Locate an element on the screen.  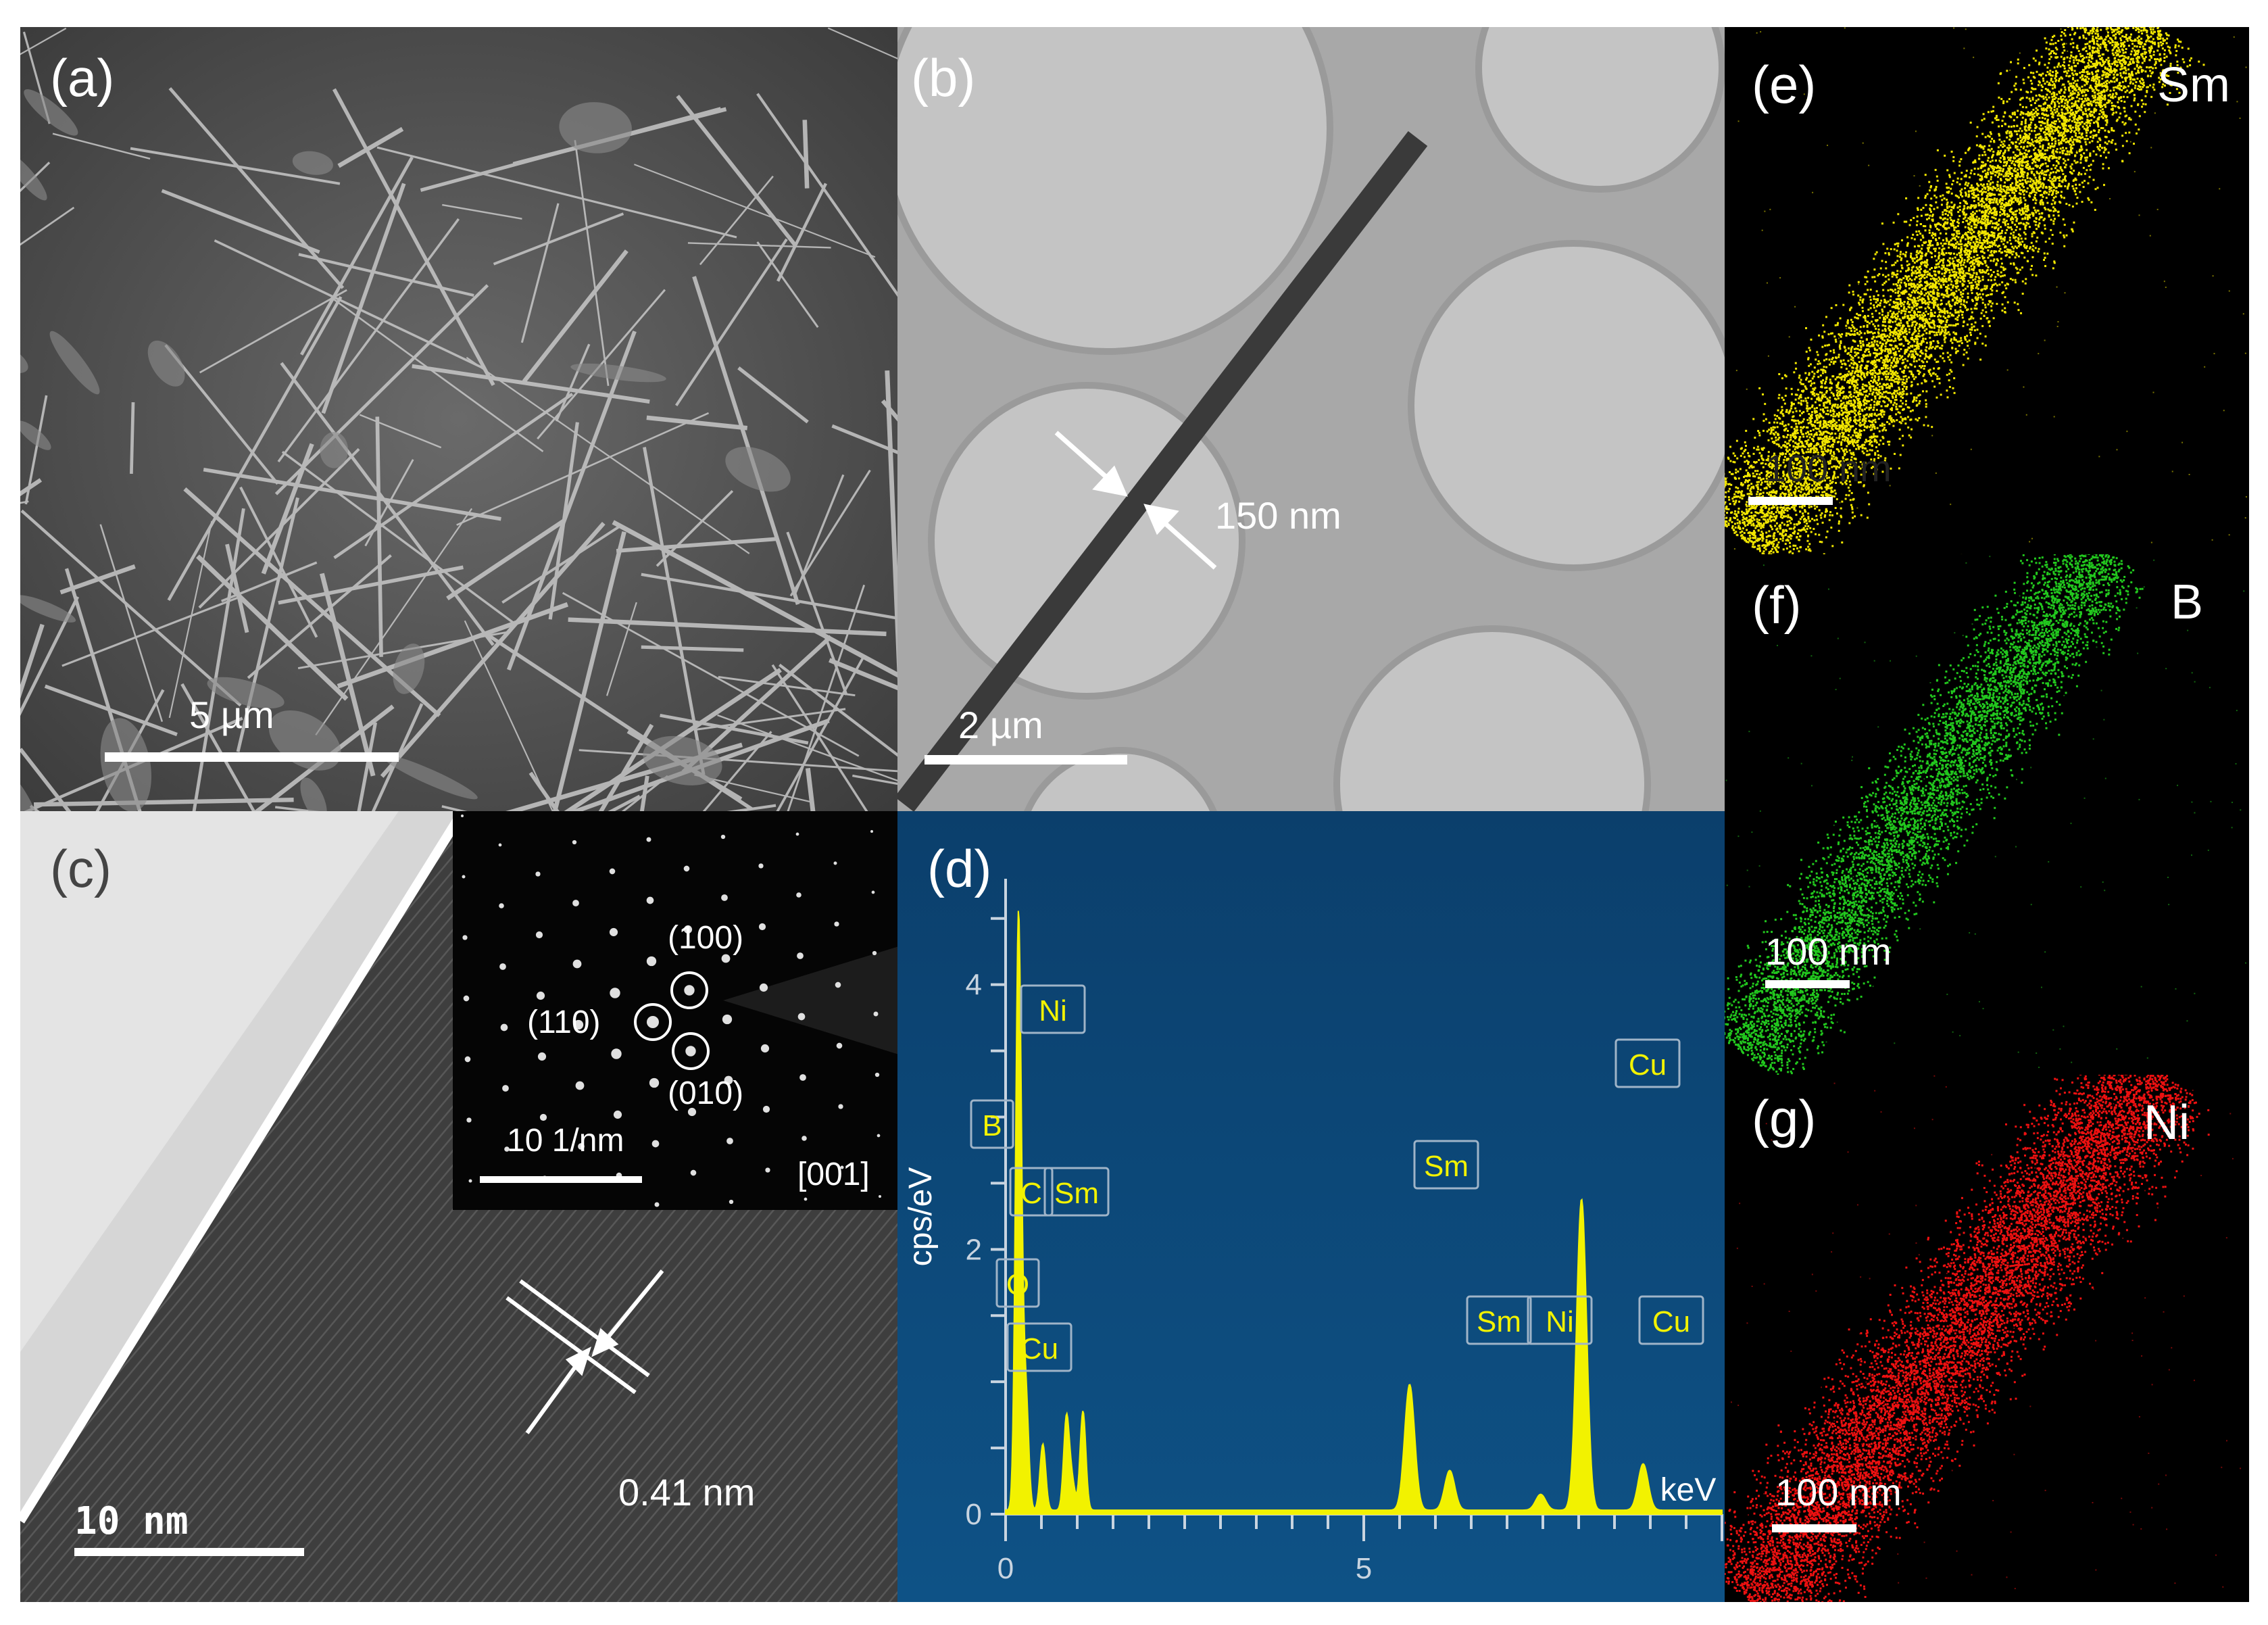
saed-spot-110: (110) is located at coordinates (564, 1022).